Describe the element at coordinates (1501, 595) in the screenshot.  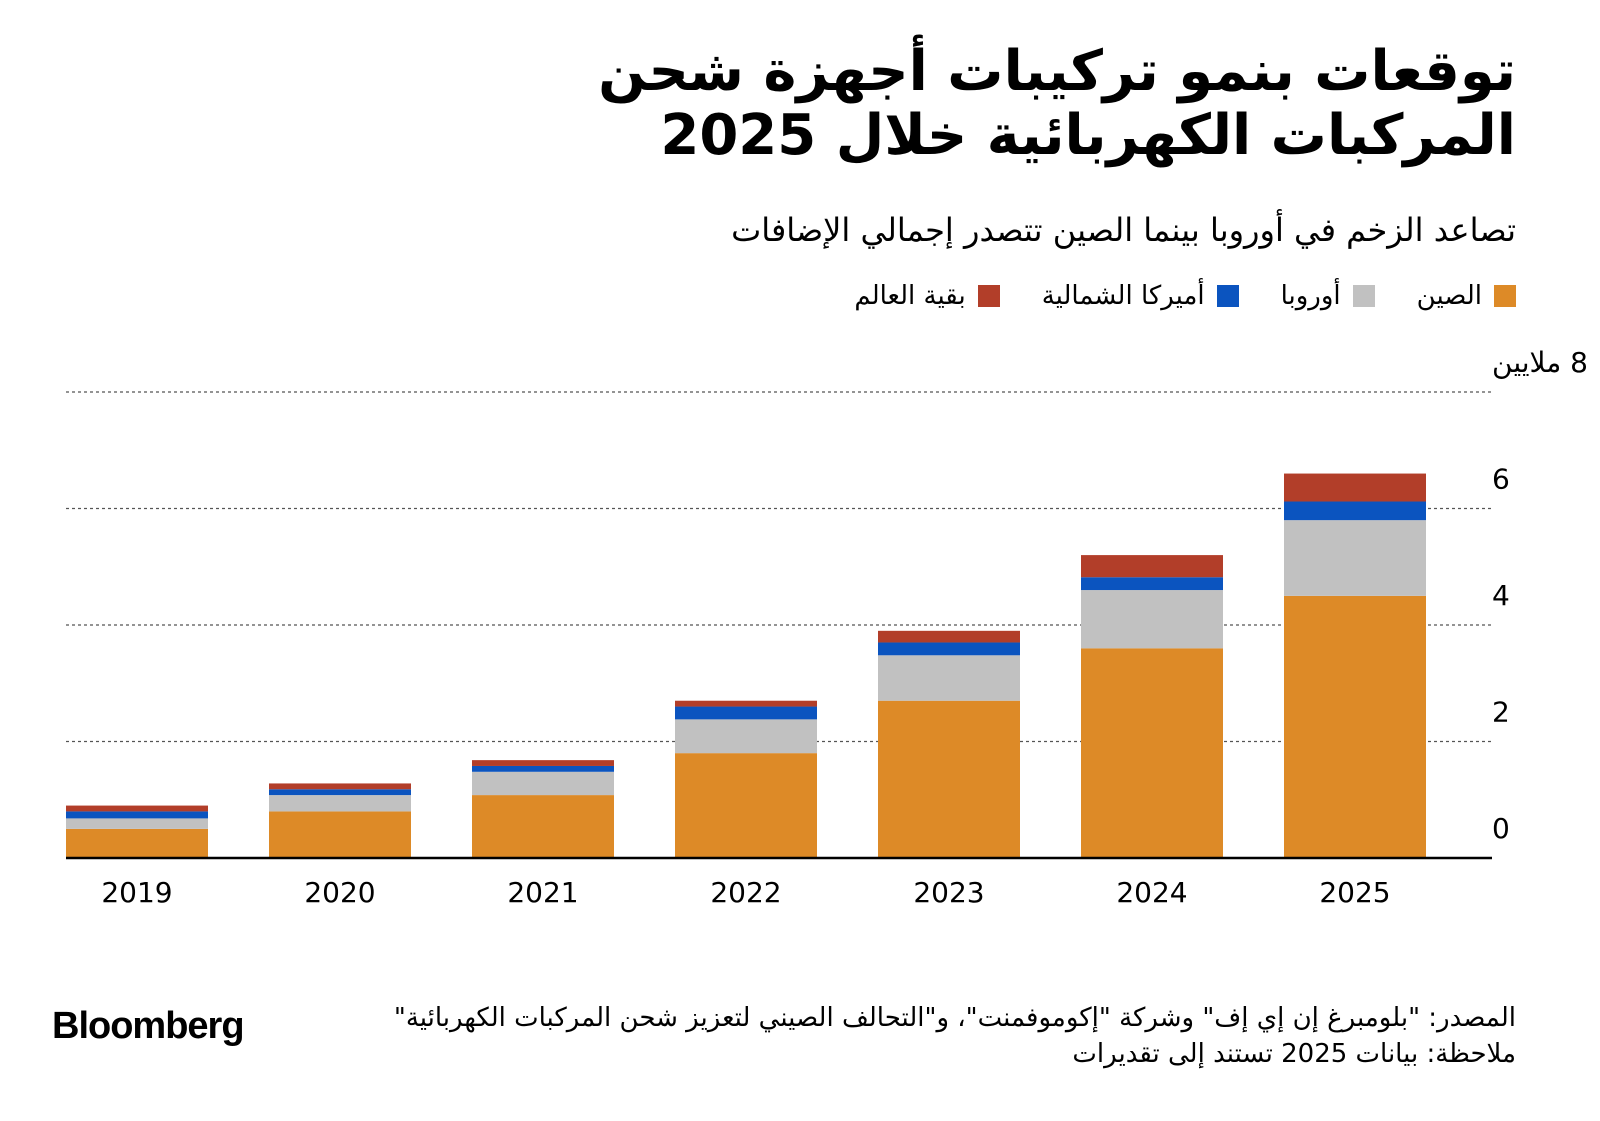
I see `y-tick-label: 4` at that location.